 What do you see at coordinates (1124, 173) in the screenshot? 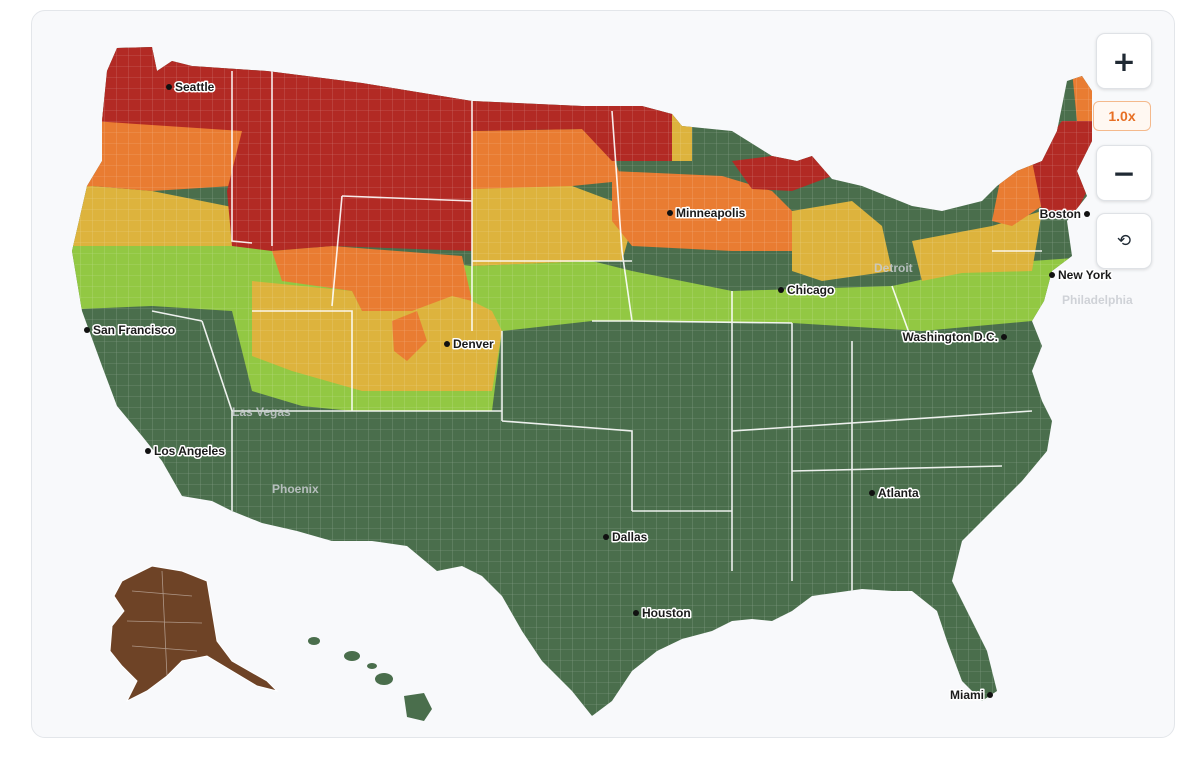
I see `zoom-out-button: −` at bounding box center [1124, 173].